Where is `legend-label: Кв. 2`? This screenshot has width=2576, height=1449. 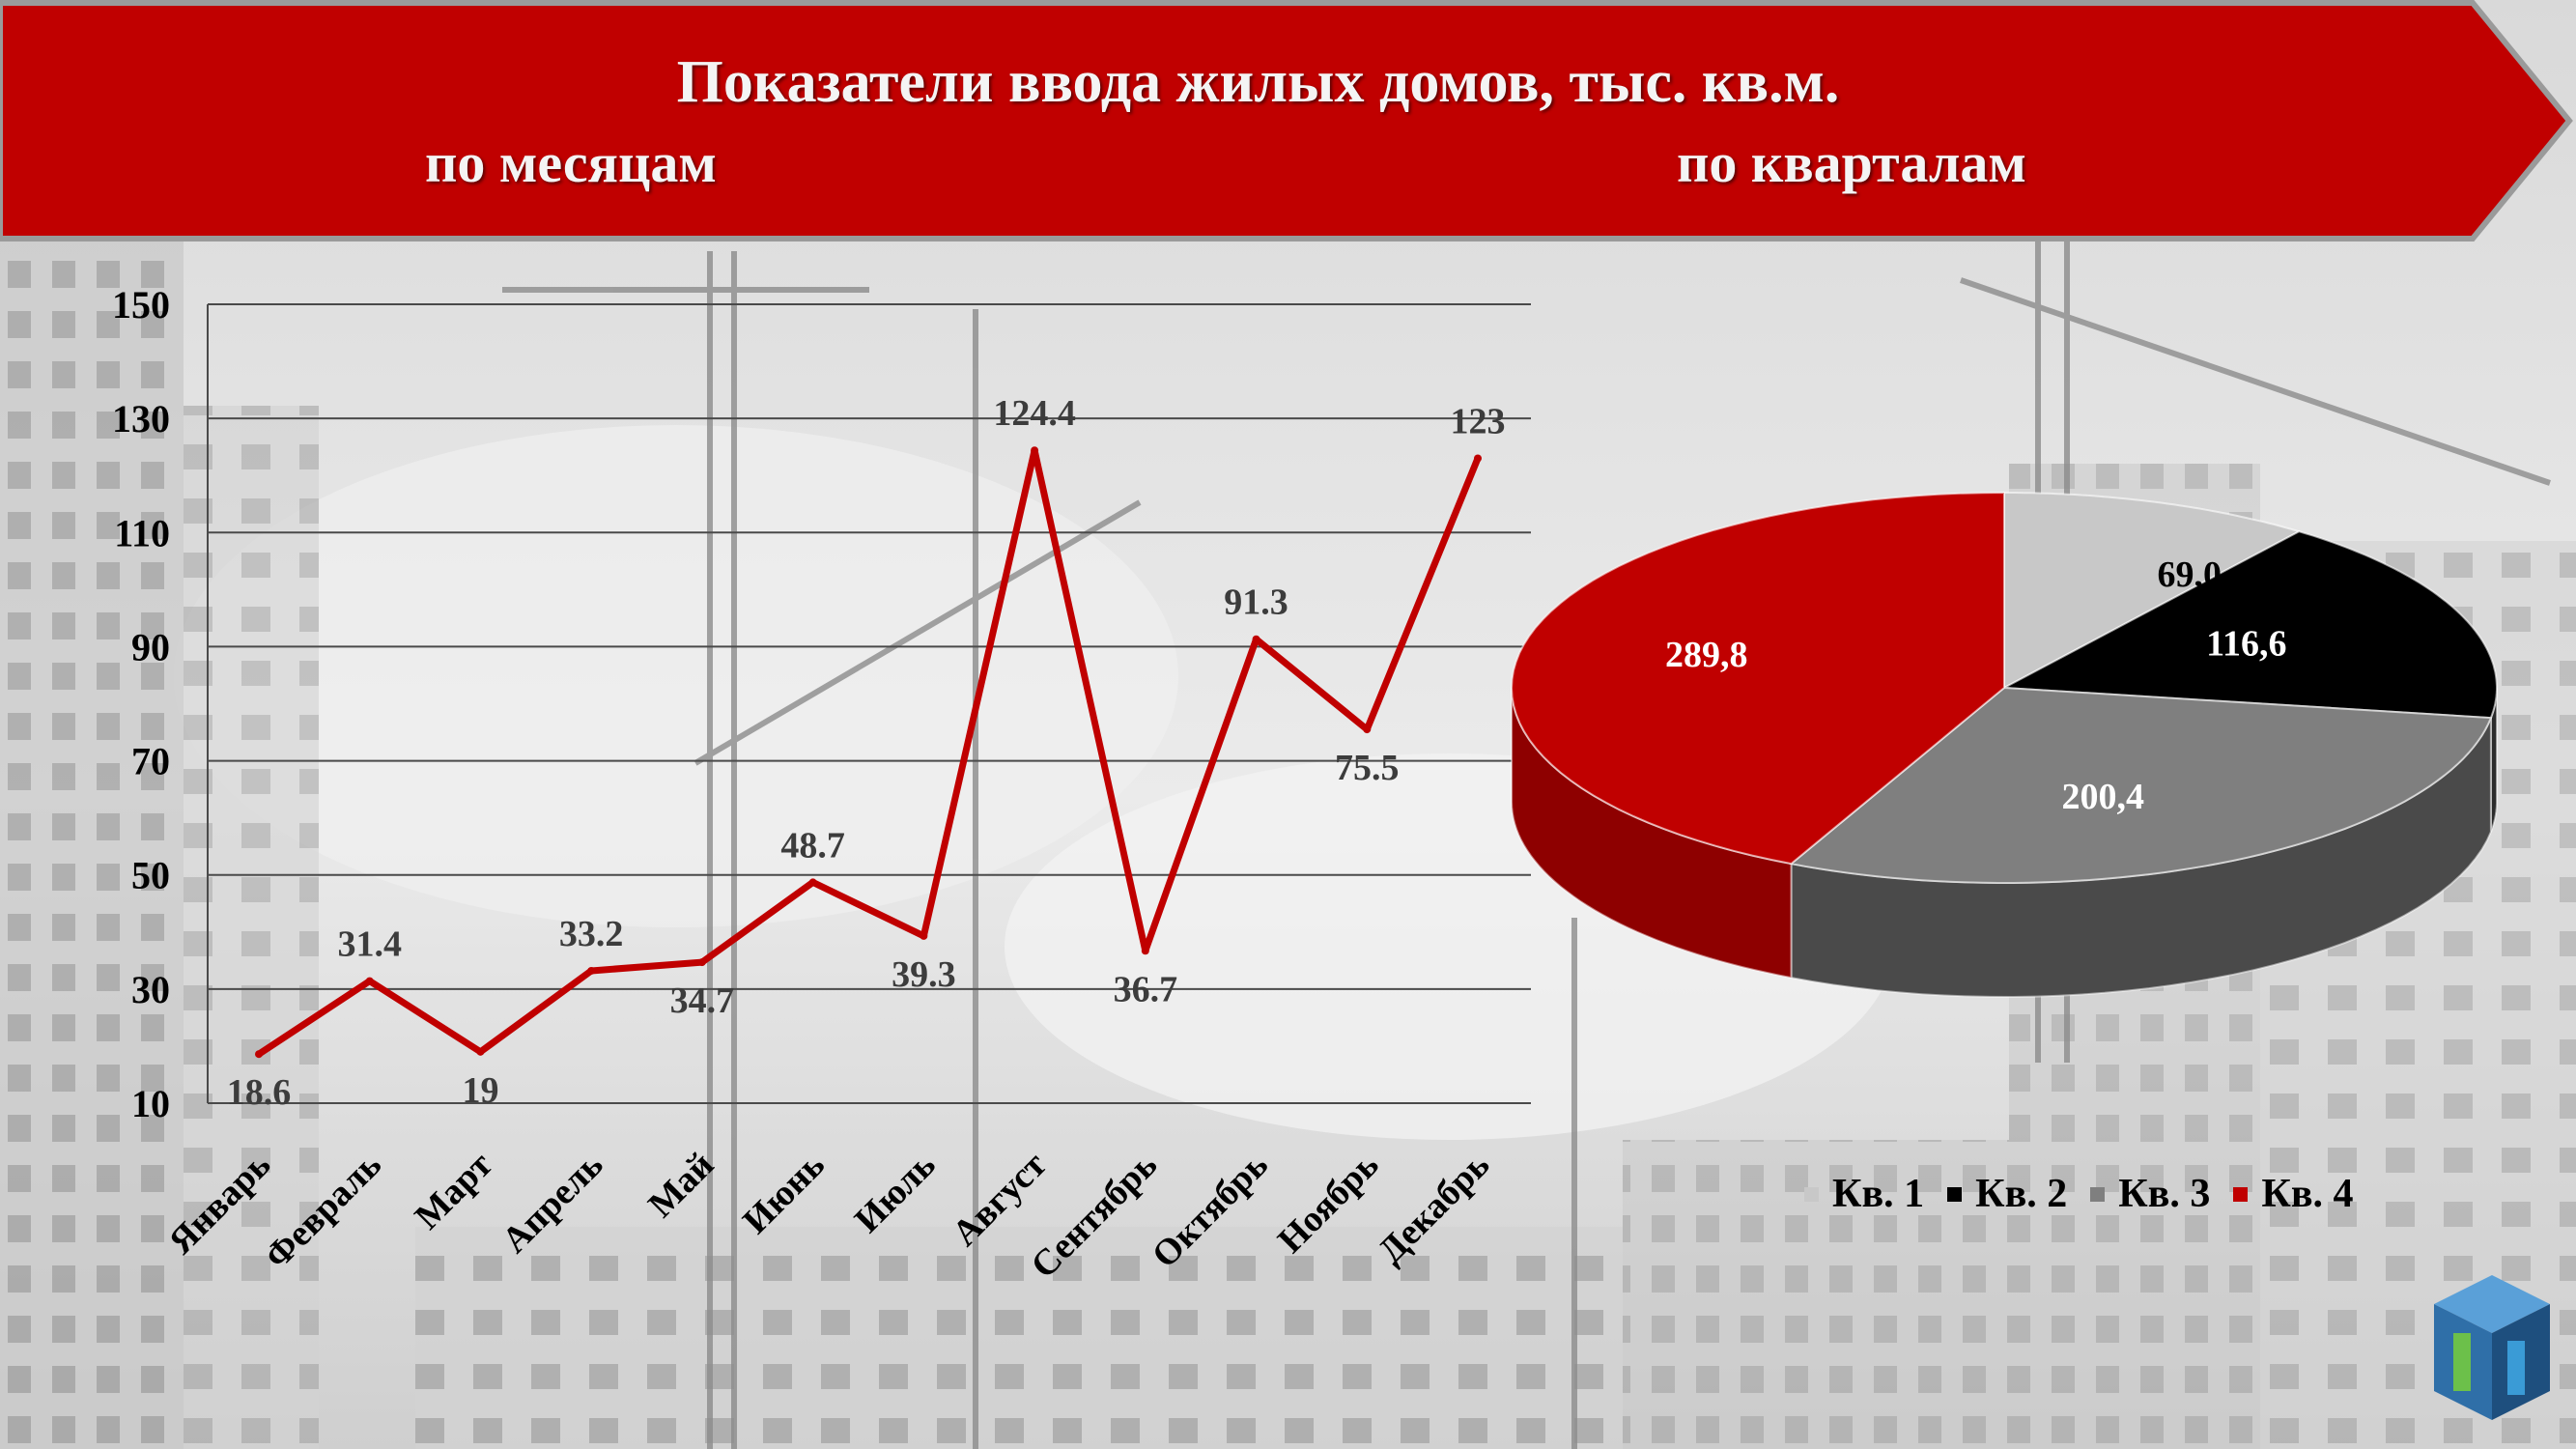
legend-label: Кв. 2 is located at coordinates (2021, 1194).